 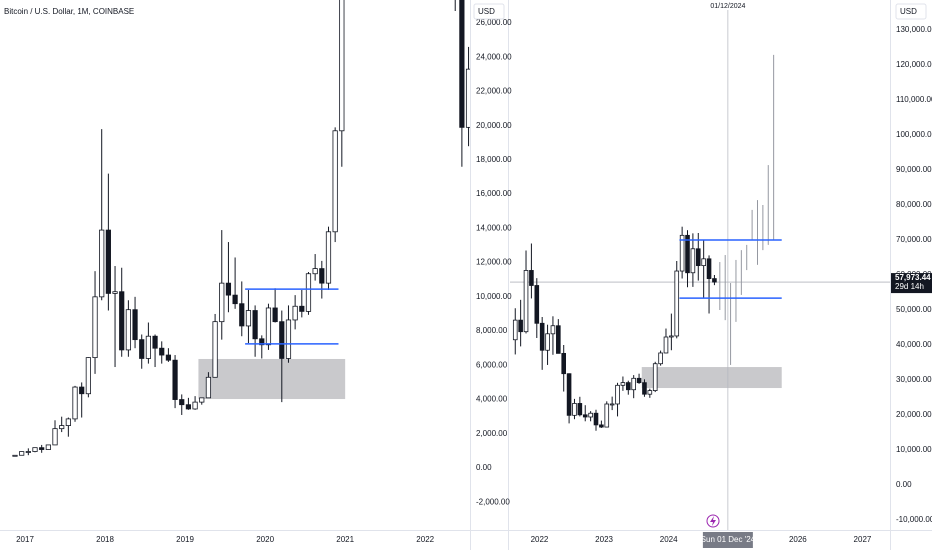 I want to click on y-tick-label: 2,000.00, so click(x=492, y=433).